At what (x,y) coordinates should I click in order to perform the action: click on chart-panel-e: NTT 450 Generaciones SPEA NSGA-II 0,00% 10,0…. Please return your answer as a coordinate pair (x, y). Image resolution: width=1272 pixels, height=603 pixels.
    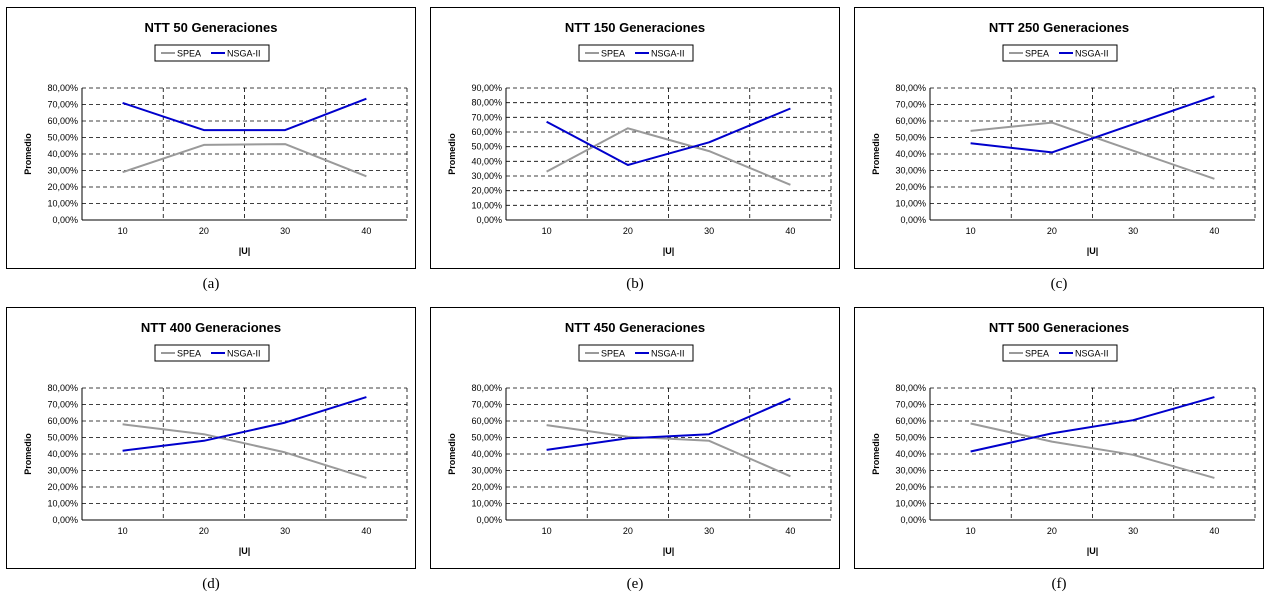
    Looking at the image, I should click on (635, 438).